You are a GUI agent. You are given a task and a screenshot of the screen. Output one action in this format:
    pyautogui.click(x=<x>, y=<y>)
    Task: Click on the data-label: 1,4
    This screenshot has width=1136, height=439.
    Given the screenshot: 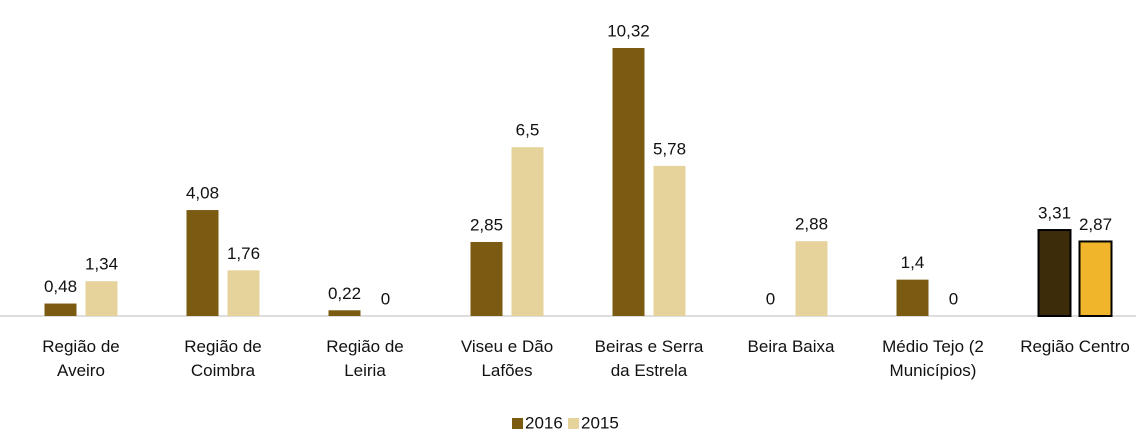 What is the action you would take?
    pyautogui.click(x=913, y=262)
    